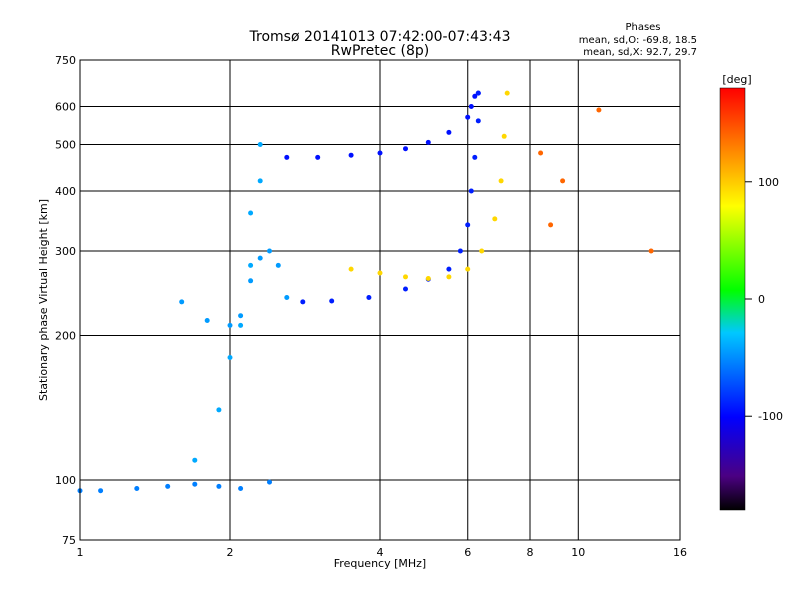 This screenshot has height=600, width=800. I want to click on chart-subtitle: RwPretec (8p), so click(380, 51).